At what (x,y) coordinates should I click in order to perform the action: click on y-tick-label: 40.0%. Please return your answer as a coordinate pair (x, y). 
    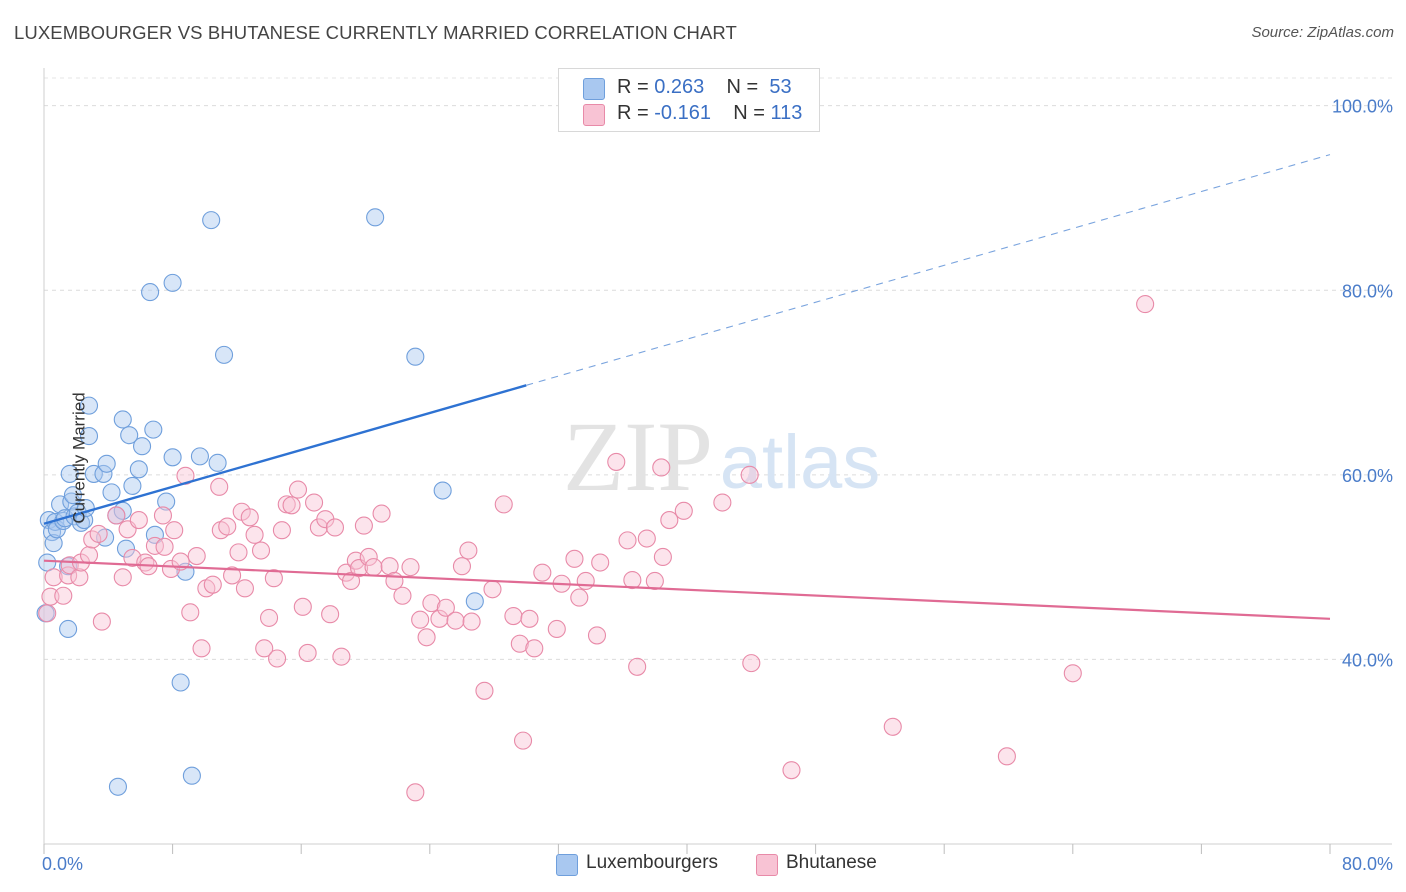
    Looking at the image, I should click on (1367, 660).